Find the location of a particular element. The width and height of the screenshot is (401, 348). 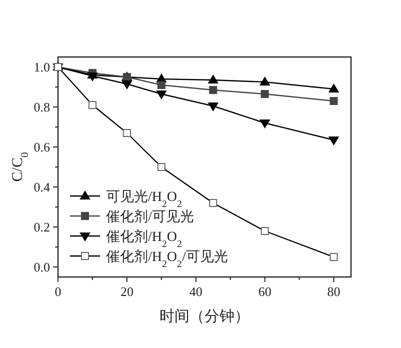

legend-label: 可见光/H$_{2}$O$_{2}$ is located at coordinates (144, 199).